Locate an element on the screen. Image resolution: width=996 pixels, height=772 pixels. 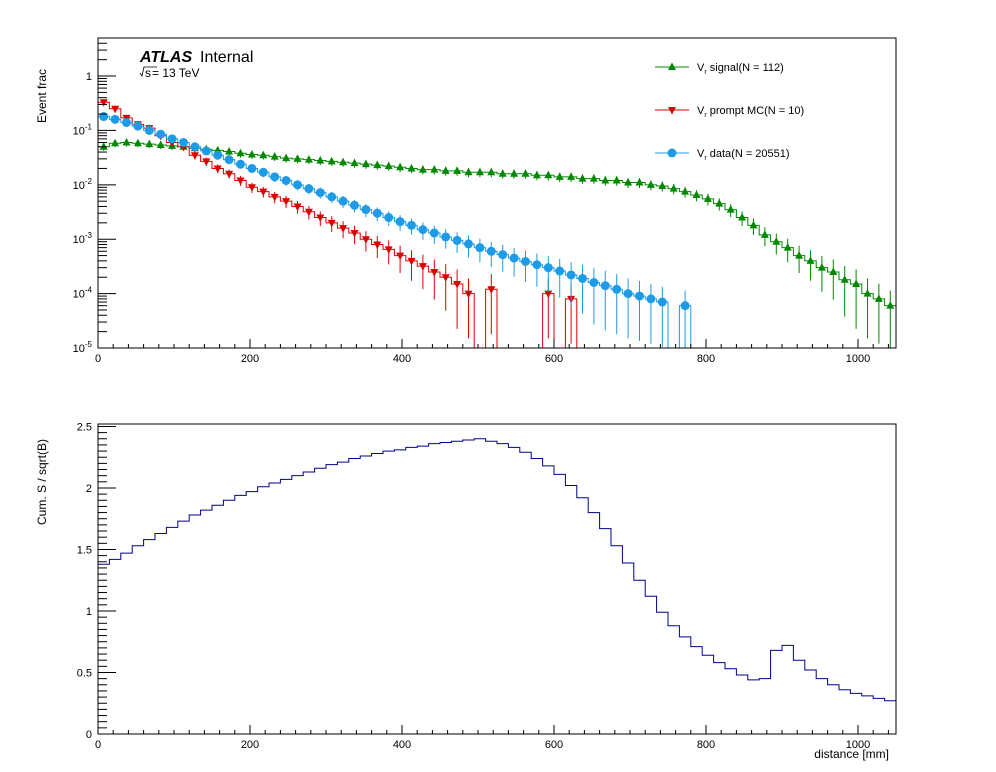
top-x-tick-label: 0 is located at coordinates (98, 359).